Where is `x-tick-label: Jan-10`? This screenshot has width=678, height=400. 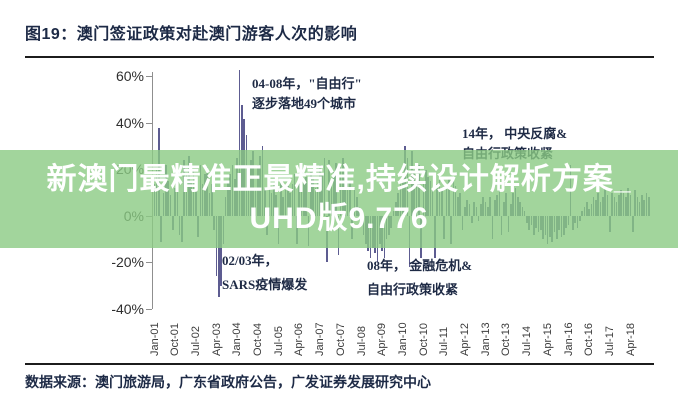 x-tick-label: Jan-10 is located at coordinates (402, 339).